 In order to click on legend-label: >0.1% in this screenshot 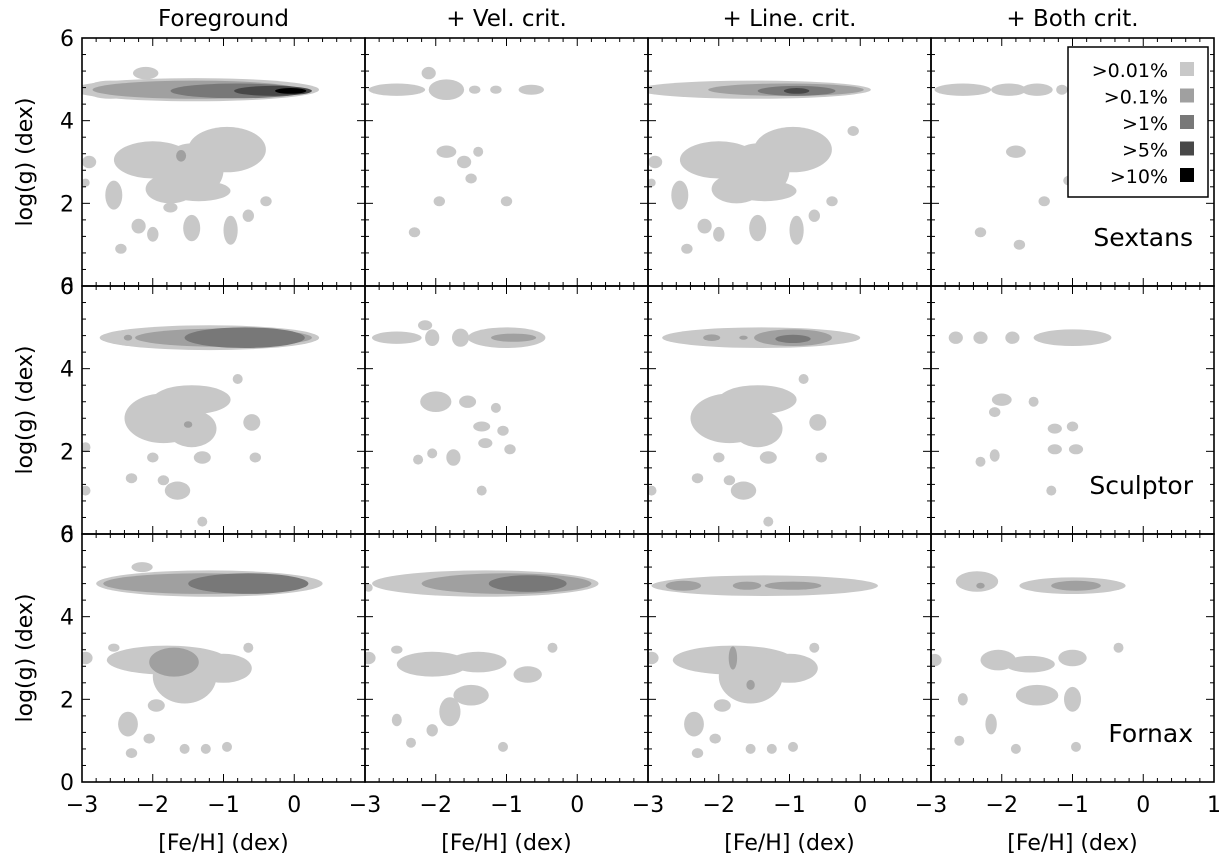, I will do `click(1136, 98)`.